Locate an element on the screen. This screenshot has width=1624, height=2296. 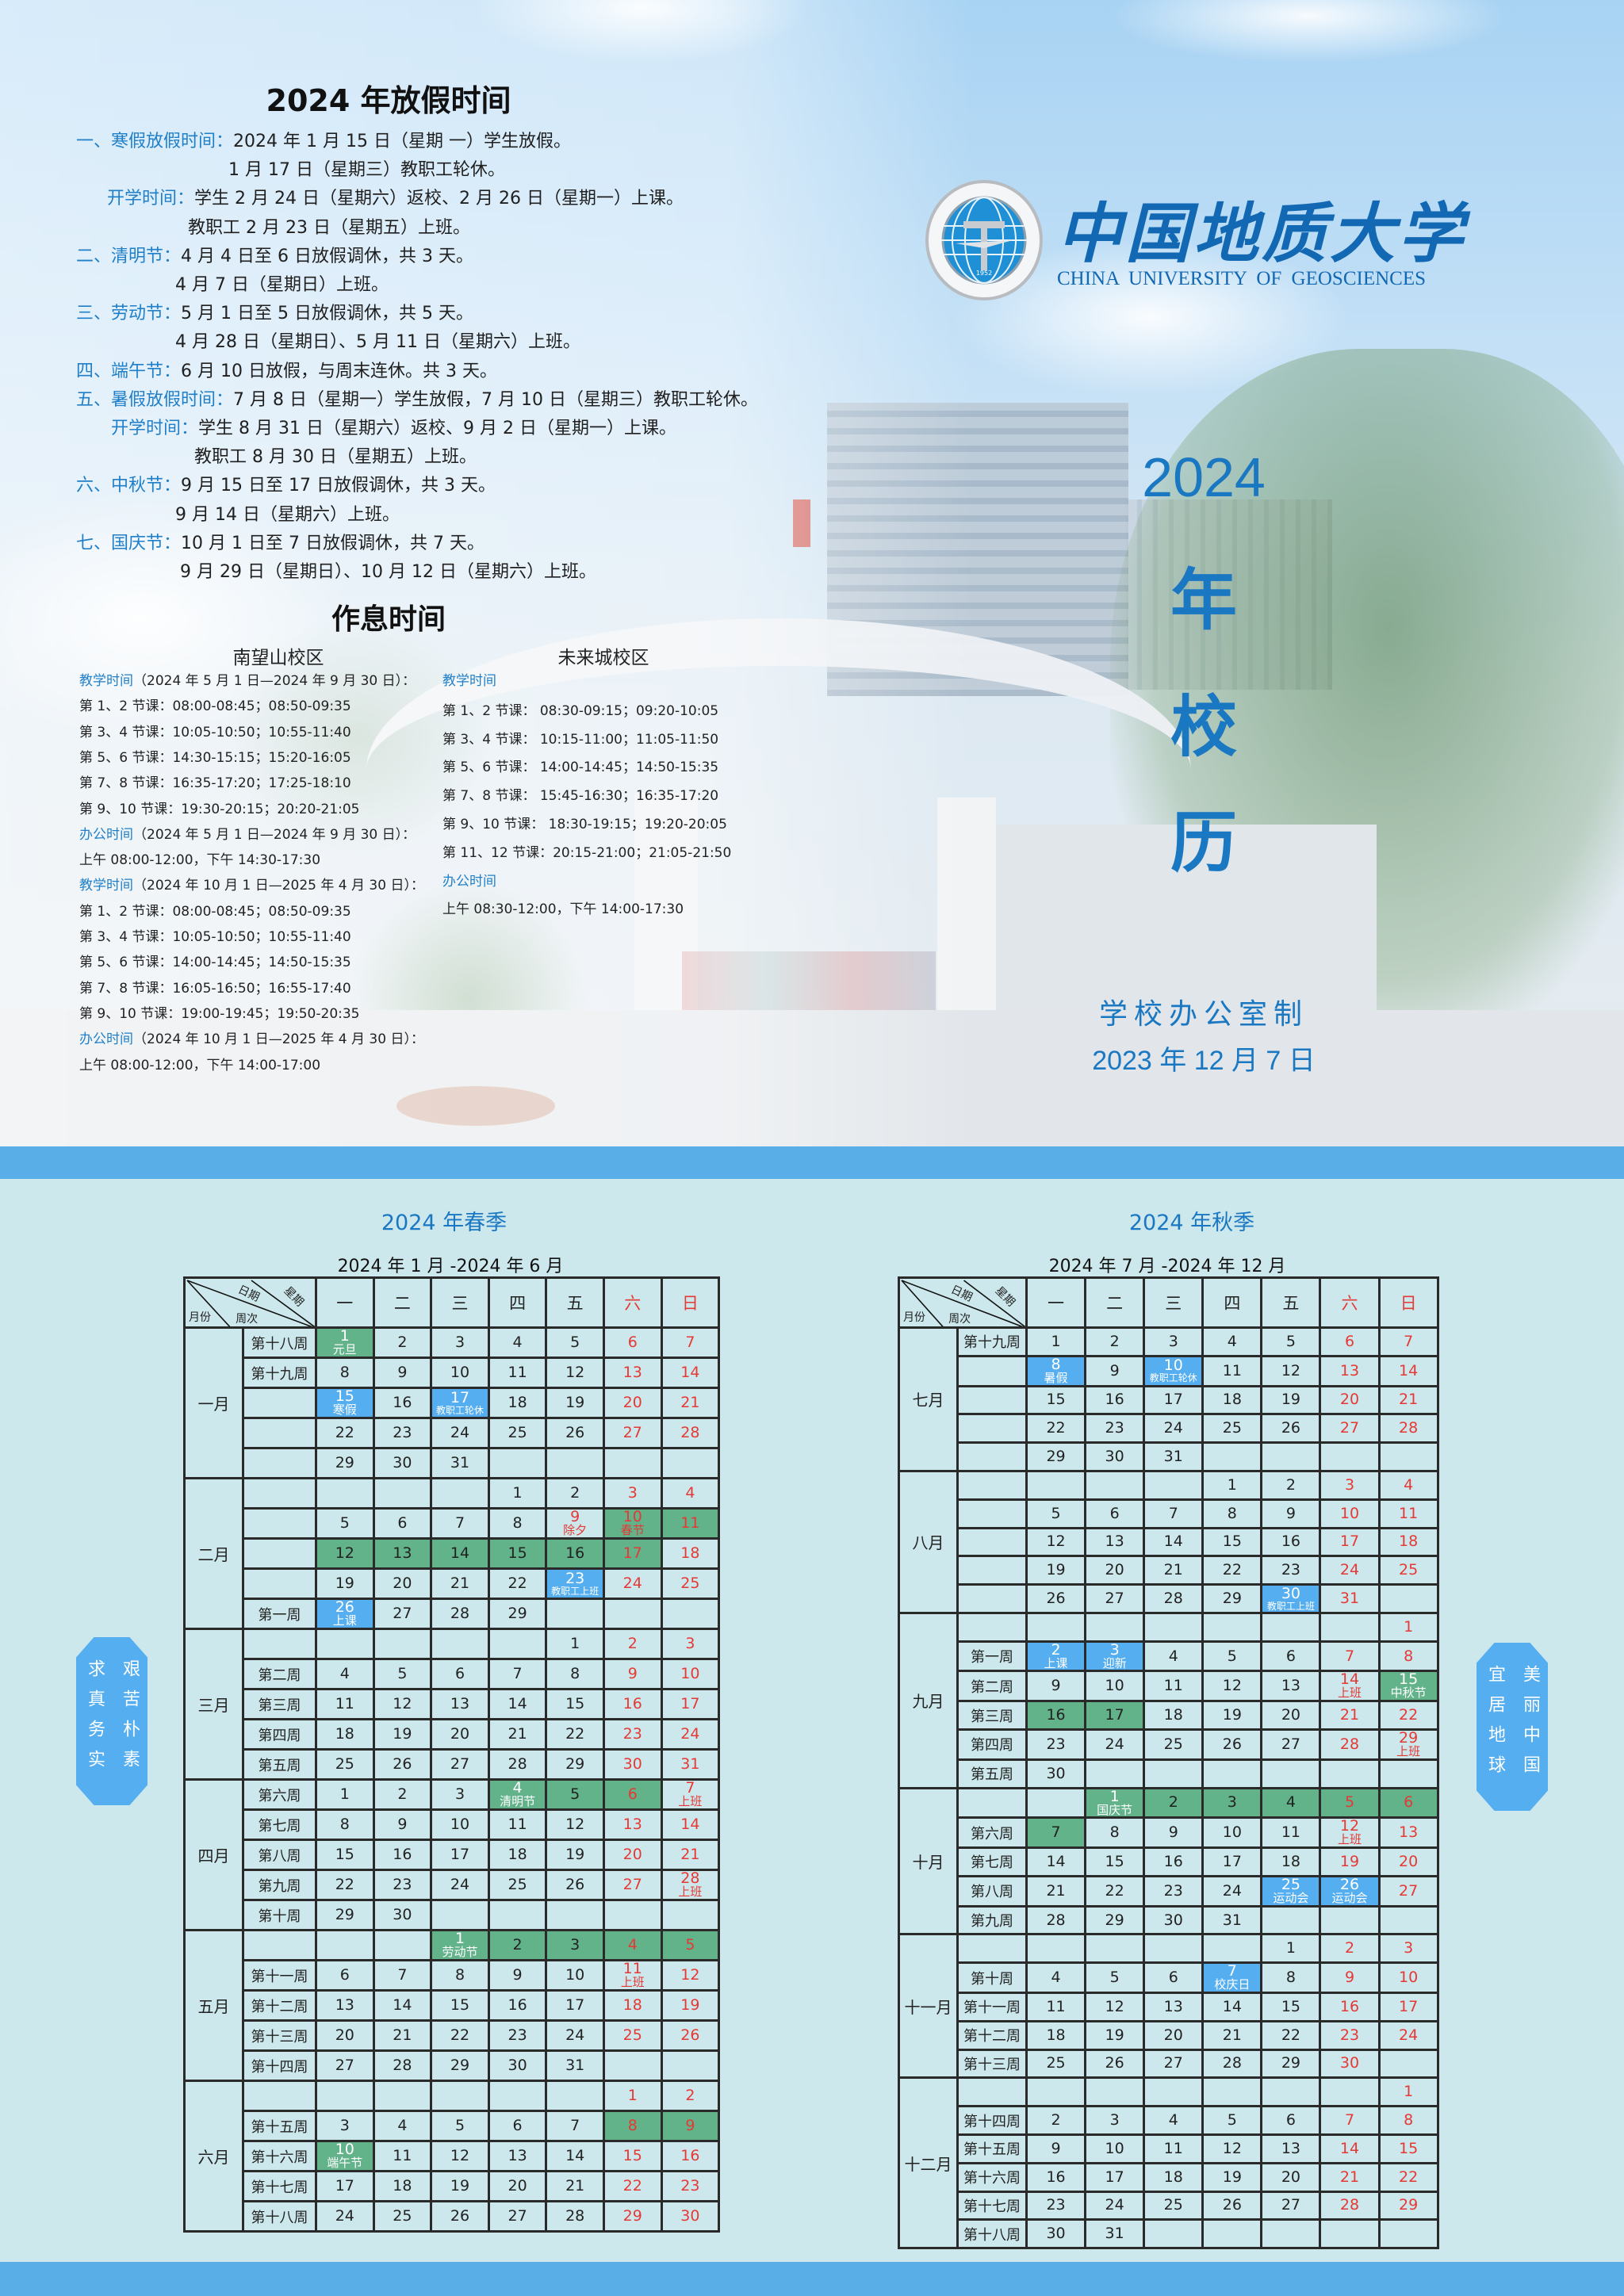
day-cell: 10 春节 is located at coordinates (632, 1524).